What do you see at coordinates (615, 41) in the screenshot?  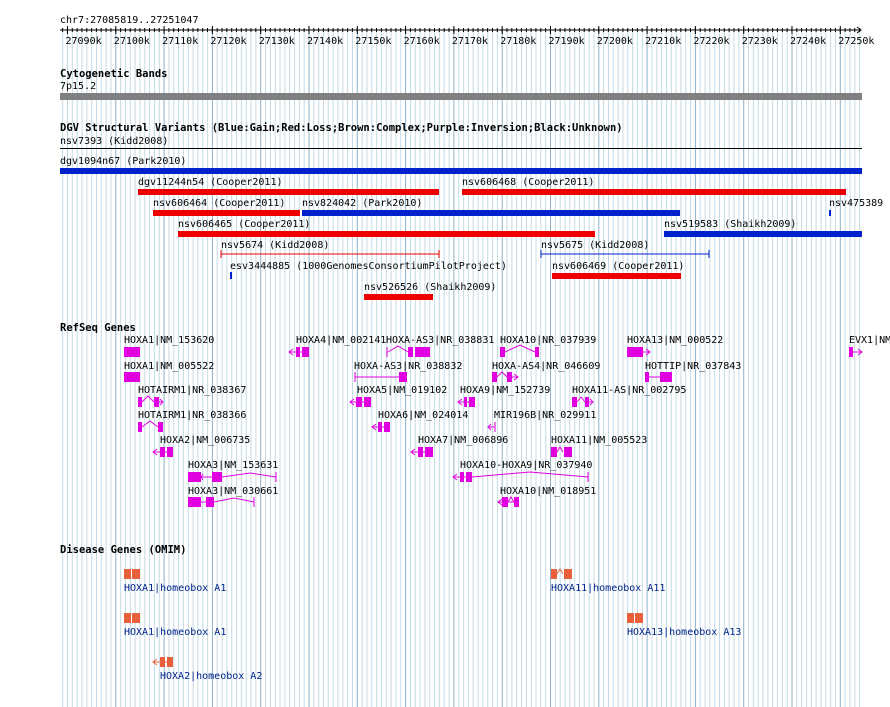 I see `ruler-tick-label: 27200k` at bounding box center [615, 41].